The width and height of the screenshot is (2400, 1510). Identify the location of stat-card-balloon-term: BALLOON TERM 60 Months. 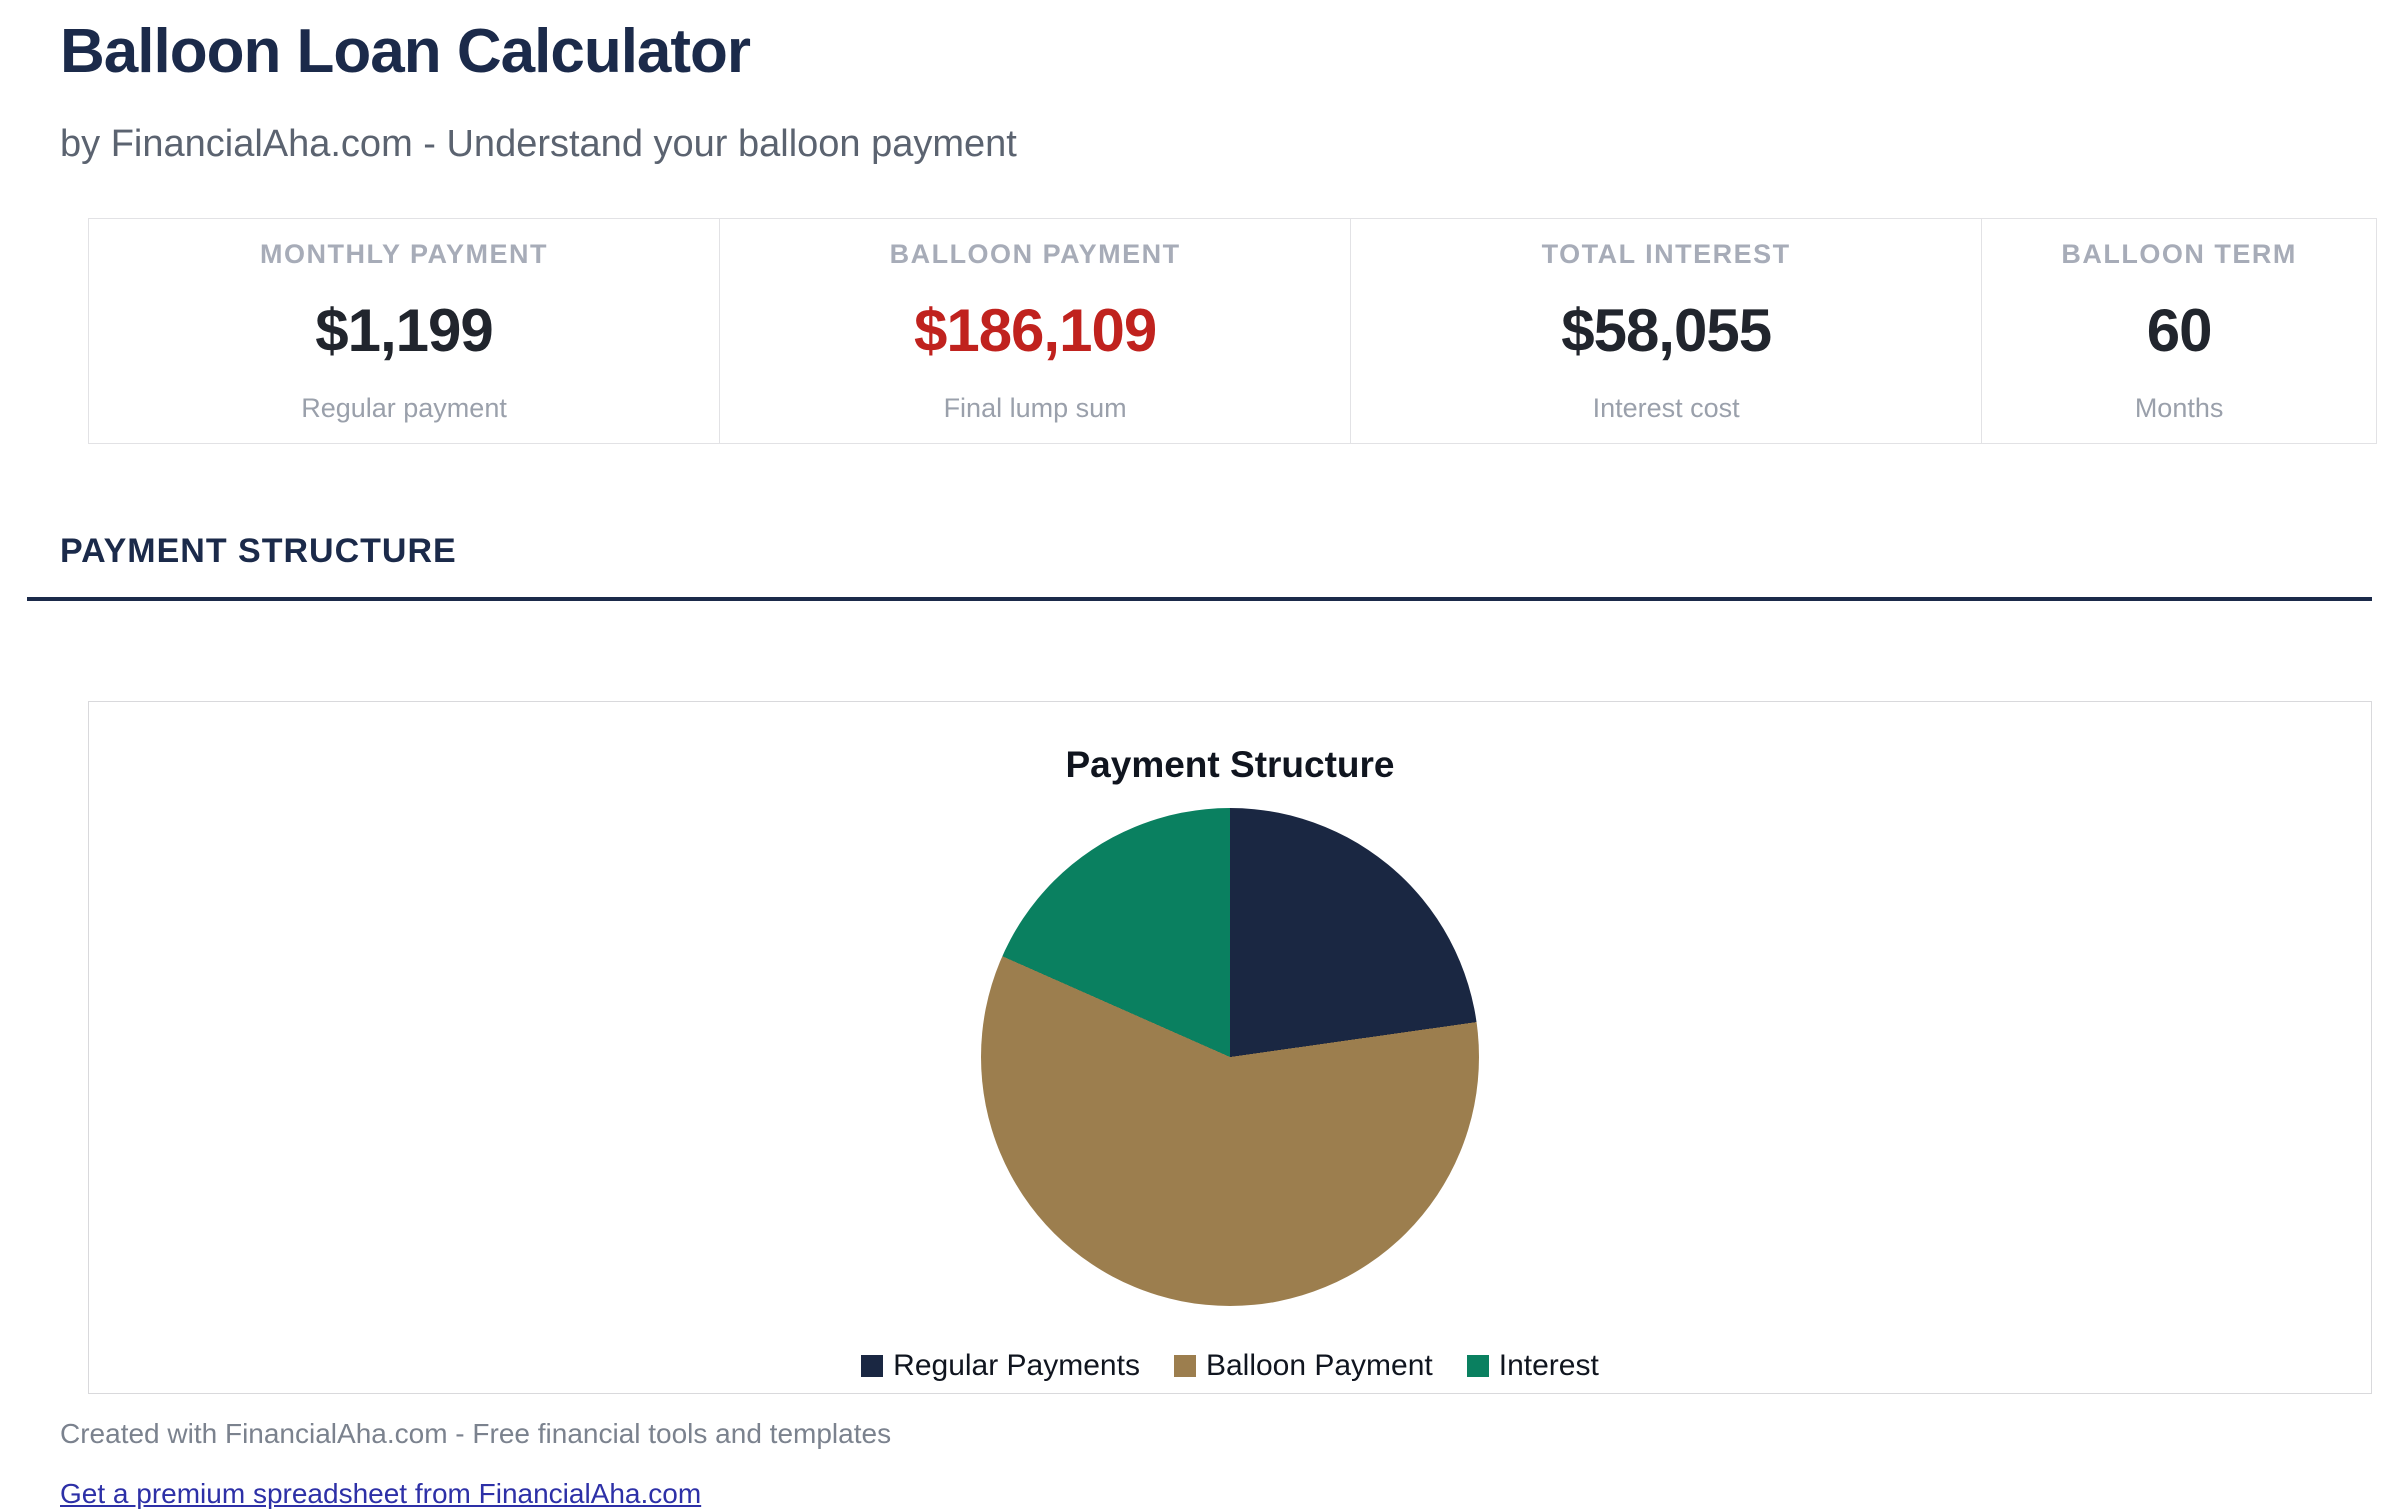
(2178, 331).